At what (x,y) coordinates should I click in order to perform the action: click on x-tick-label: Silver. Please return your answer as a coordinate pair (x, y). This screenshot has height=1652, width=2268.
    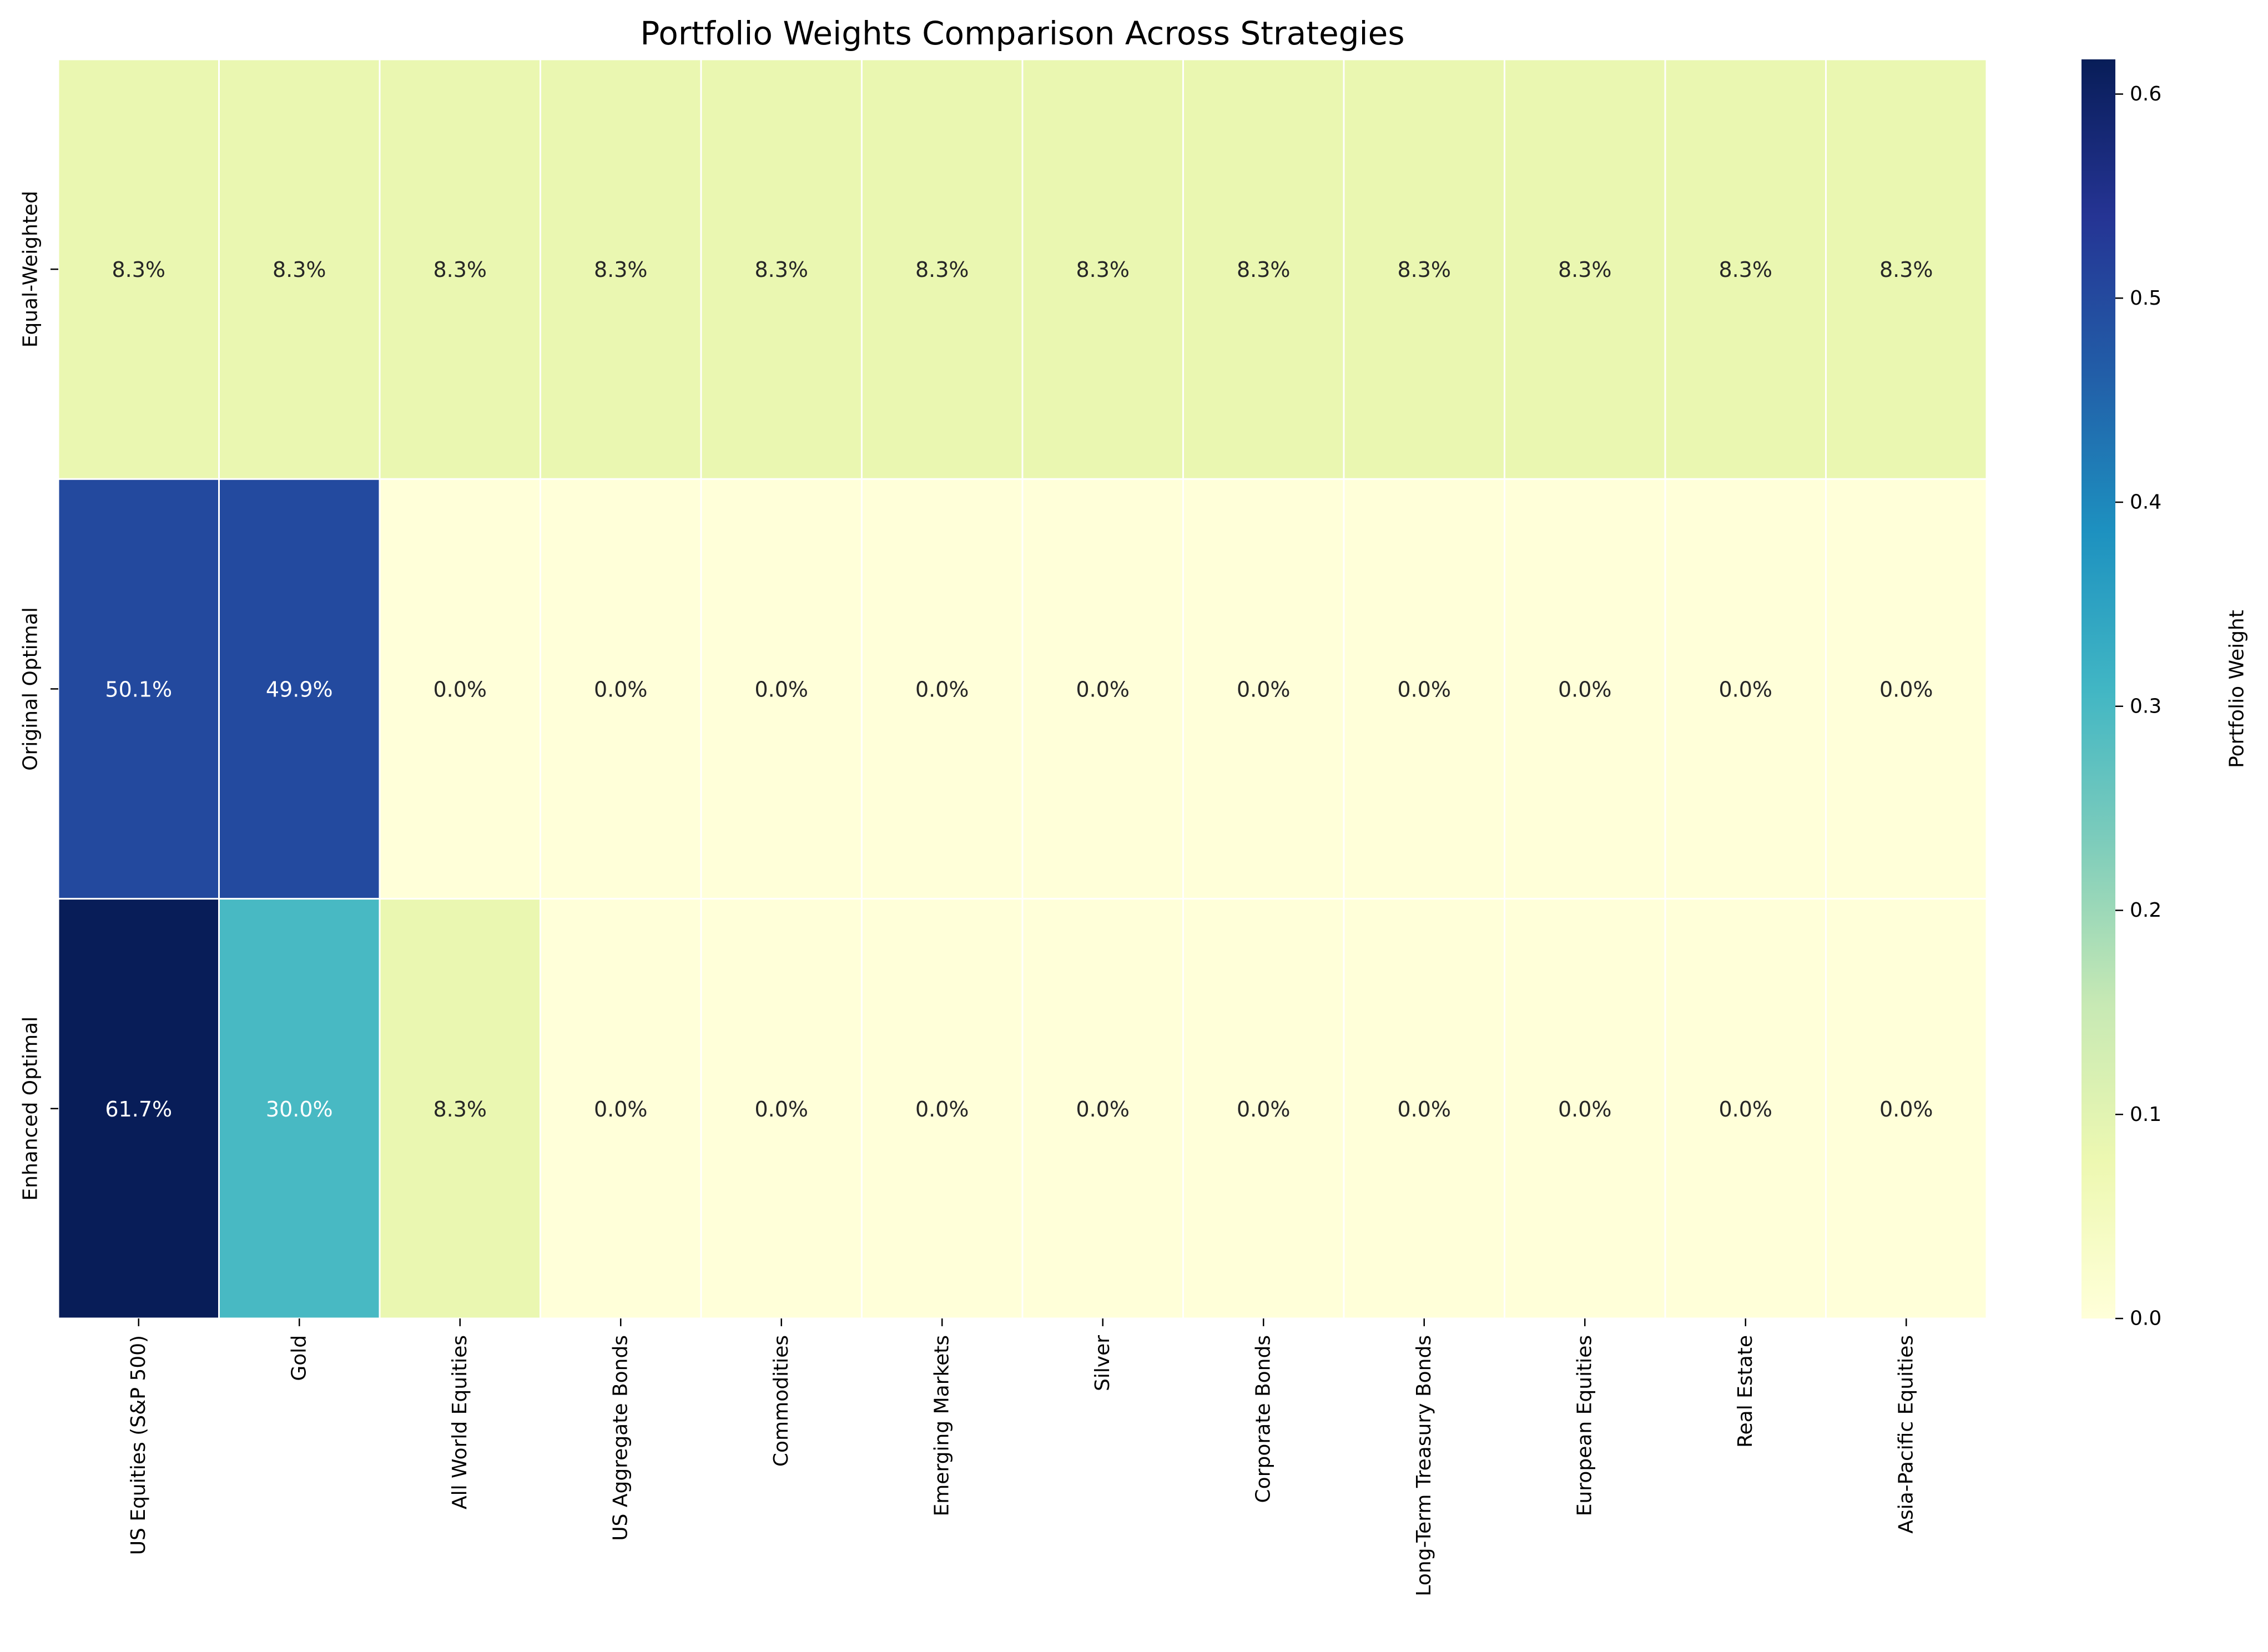
    Looking at the image, I should click on (1102, 1363).